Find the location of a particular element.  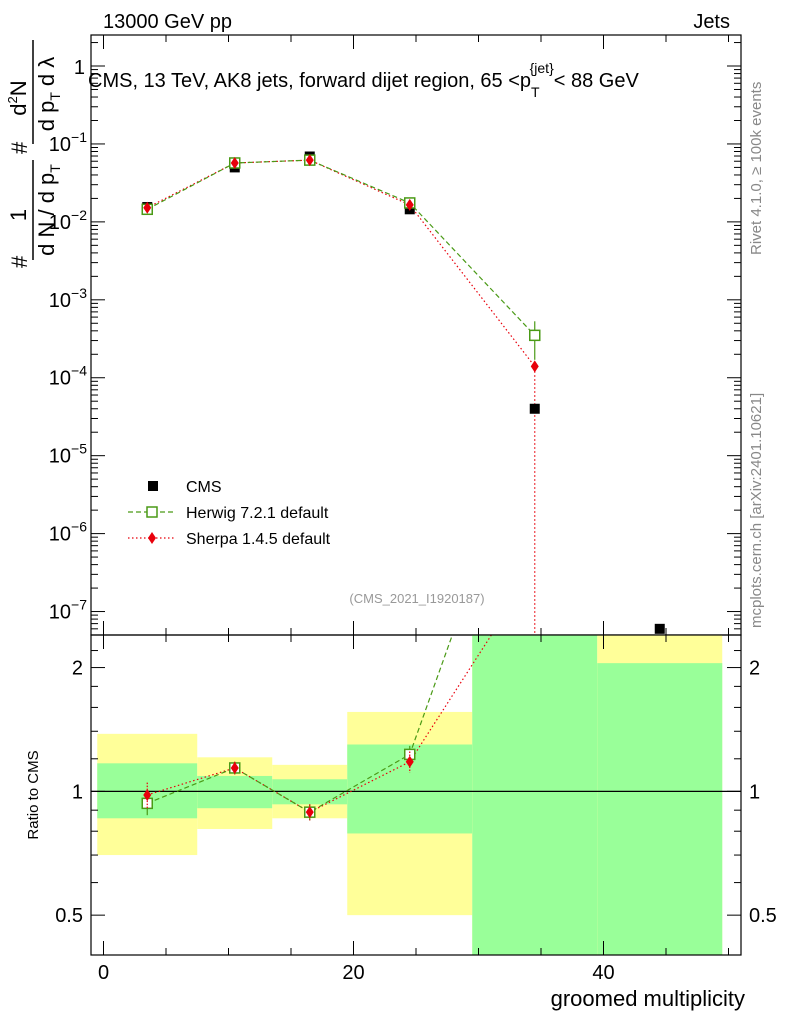

legend-sherpa-label: Sherpa 1.4.5 default is located at coordinates (258, 539).